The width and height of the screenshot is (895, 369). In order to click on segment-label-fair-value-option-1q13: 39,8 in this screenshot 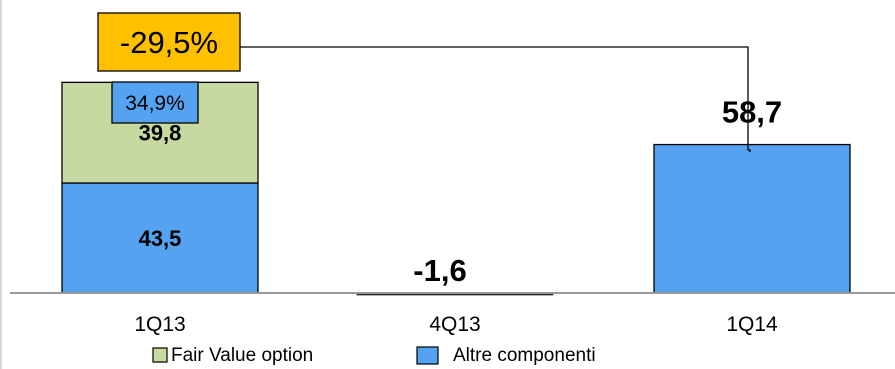, I will do `click(160, 133)`.